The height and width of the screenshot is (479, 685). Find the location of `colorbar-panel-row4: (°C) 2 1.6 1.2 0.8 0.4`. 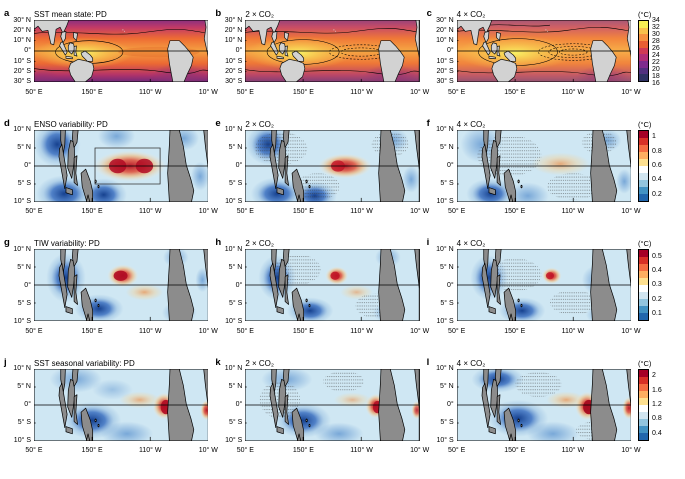

colorbar-panel-row4: (°C) 2 1.6 1.2 0.8 0.4 is located at coordinates (659, 406).